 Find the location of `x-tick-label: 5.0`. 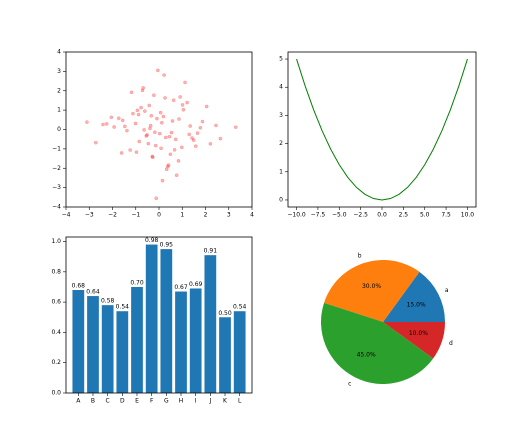

x-tick-label: 5.0 is located at coordinates (425, 215).